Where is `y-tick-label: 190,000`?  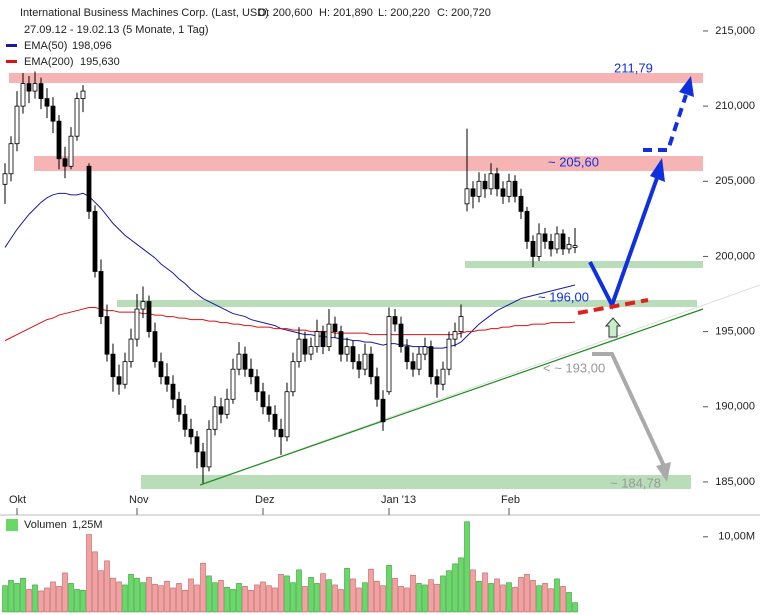 y-tick-label: 190,000 is located at coordinates (735, 407).